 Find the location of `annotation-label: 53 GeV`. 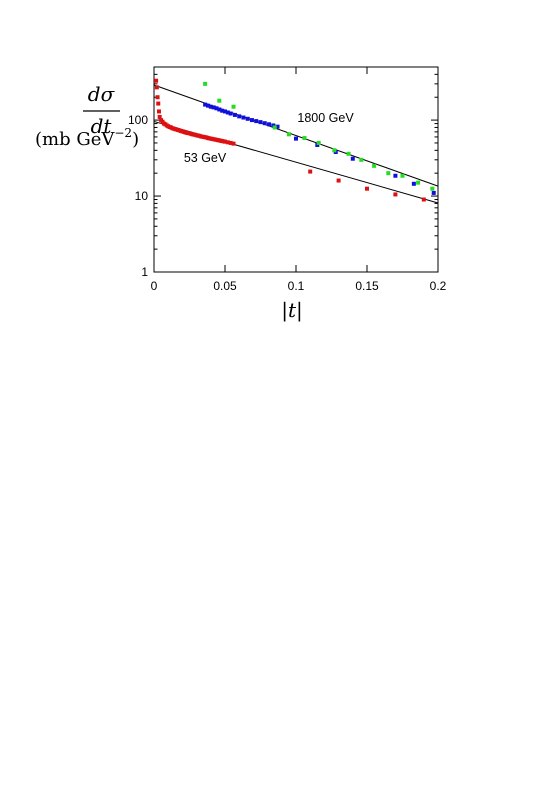

annotation-label: 53 GeV is located at coordinates (205, 158).